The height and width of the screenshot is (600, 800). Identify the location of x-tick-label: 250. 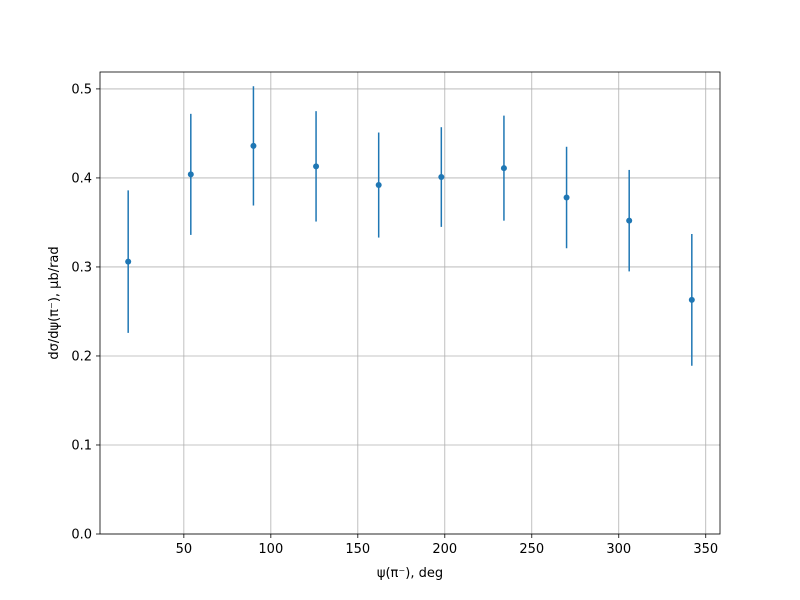
(531, 549).